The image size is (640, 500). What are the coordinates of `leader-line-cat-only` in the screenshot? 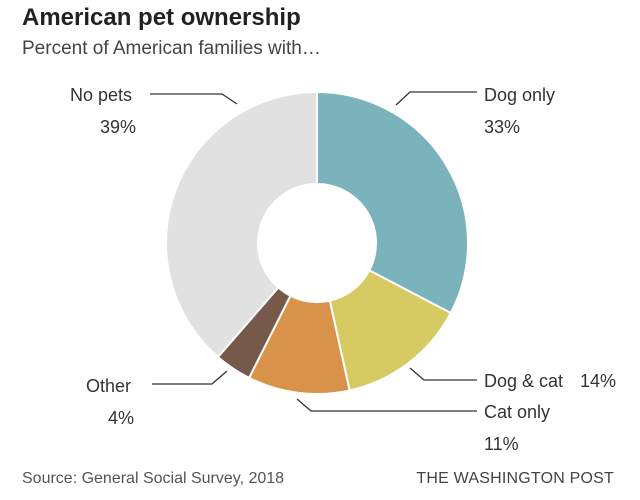 It's located at (386, 405).